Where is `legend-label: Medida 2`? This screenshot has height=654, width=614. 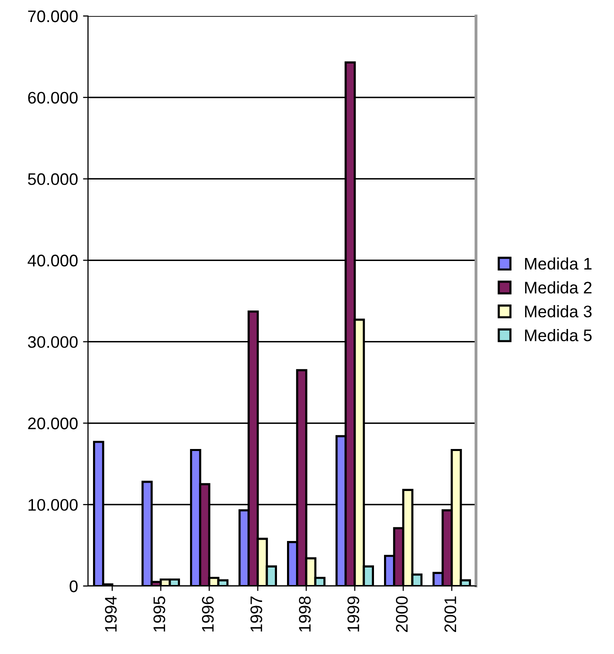 legend-label: Medida 2 is located at coordinates (558, 287).